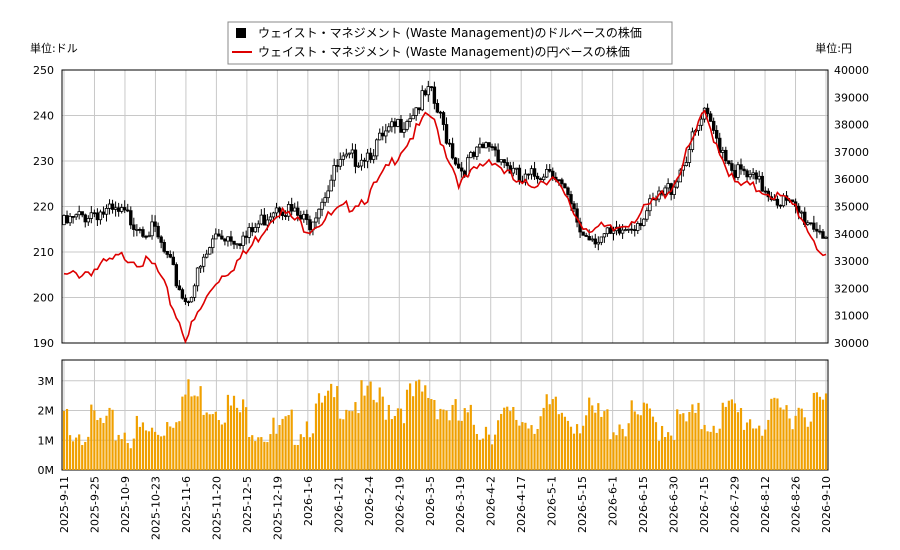 The height and width of the screenshot is (550, 900). I want to click on legend-usd-label: ウェイスト・マネジメント (Waste Management)のドルベースの株価, so click(450, 32).